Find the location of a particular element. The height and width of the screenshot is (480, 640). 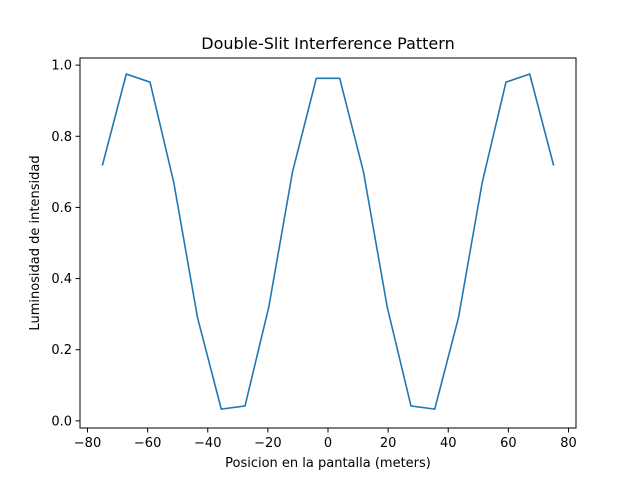

chart-title: Double-Slit Interference Pattern is located at coordinates (327, 43).